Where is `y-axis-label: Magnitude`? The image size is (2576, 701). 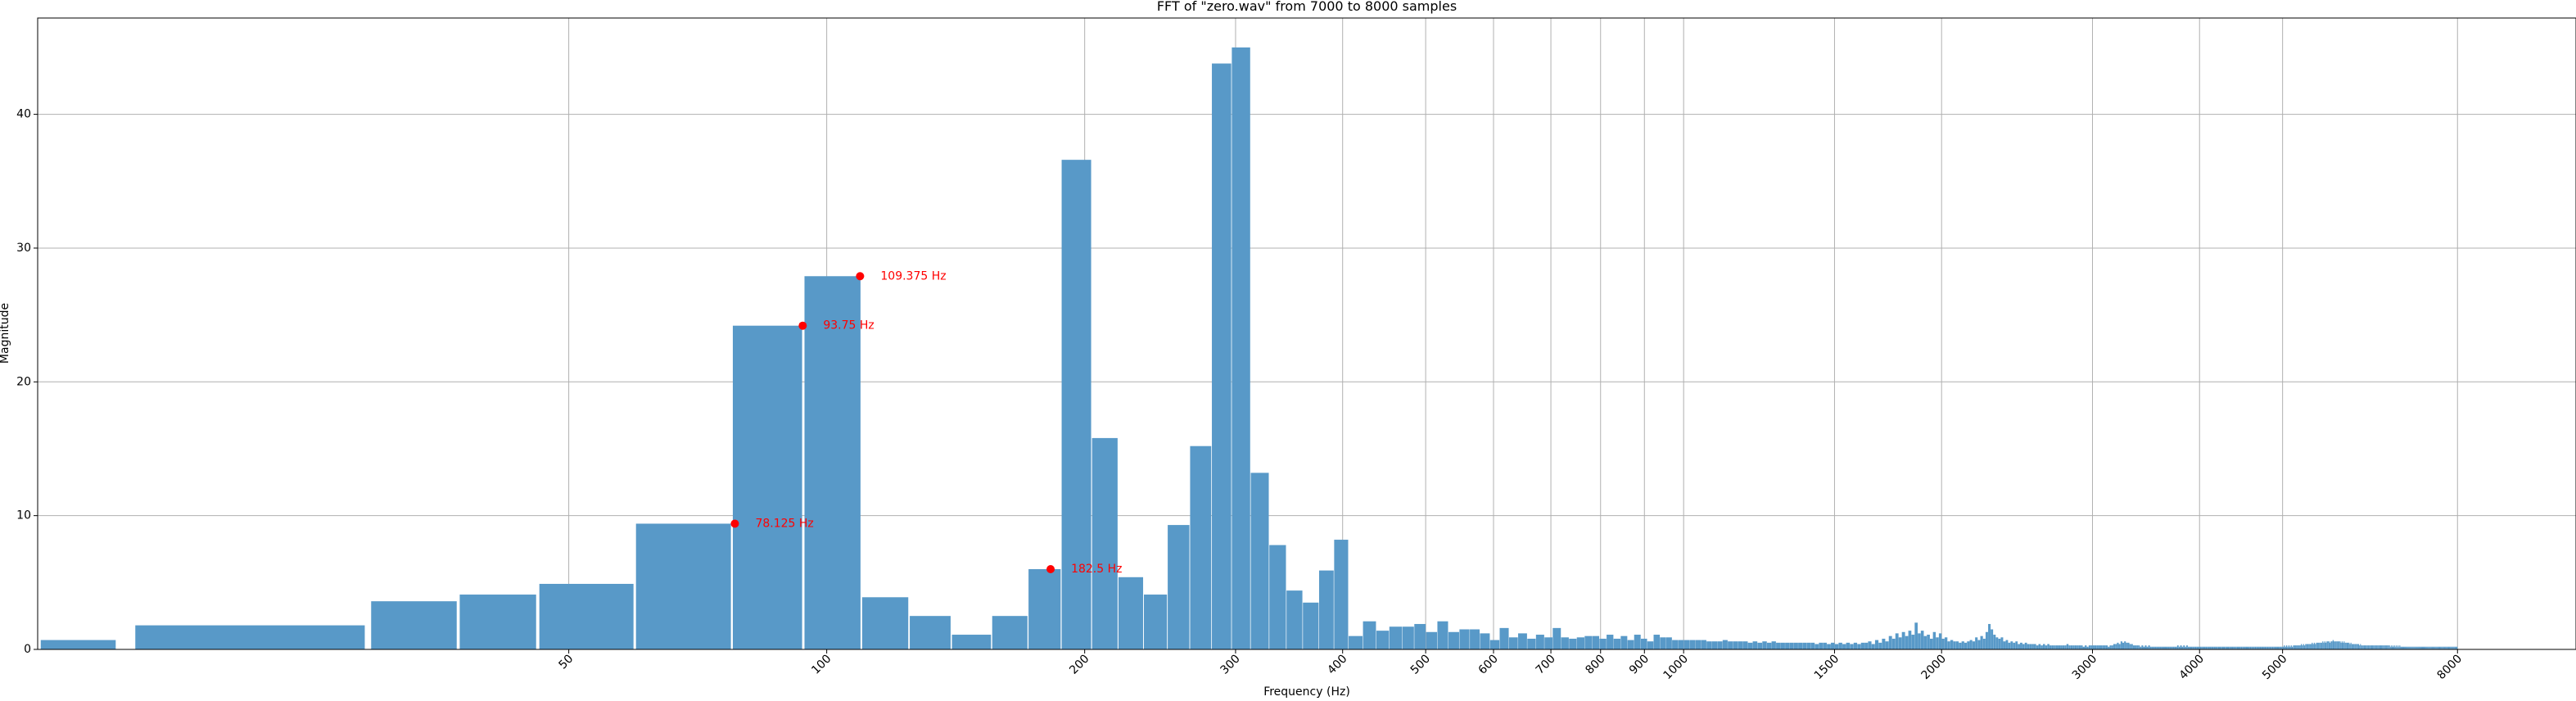 y-axis-label: Magnitude is located at coordinates (5, 333).